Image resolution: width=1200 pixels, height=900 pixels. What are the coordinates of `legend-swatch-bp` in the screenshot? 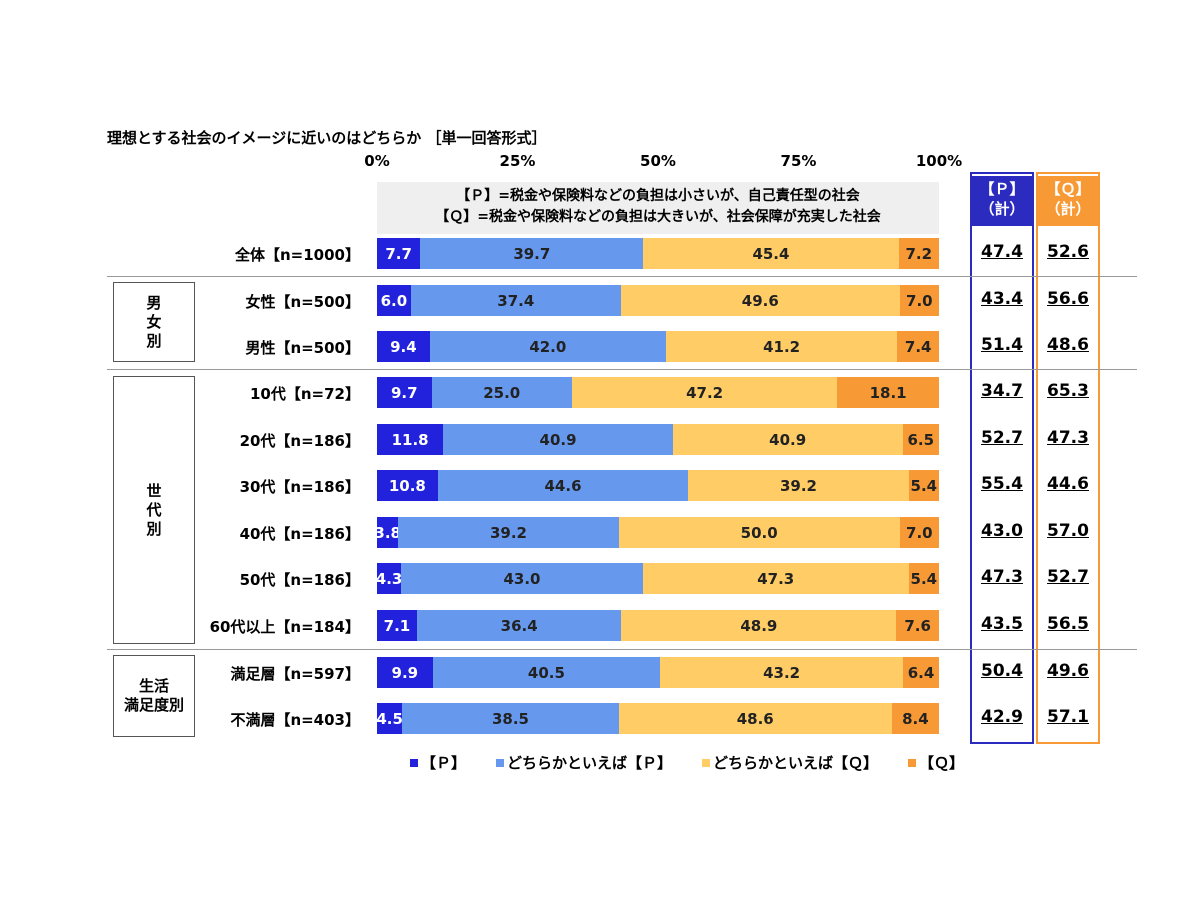 It's located at (500, 762).